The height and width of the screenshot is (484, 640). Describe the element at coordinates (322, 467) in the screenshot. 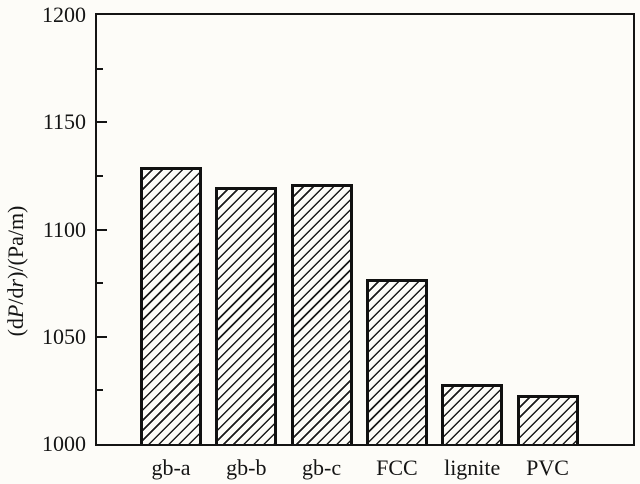

I see `x-tick-label-gb-c: gb-c` at that location.